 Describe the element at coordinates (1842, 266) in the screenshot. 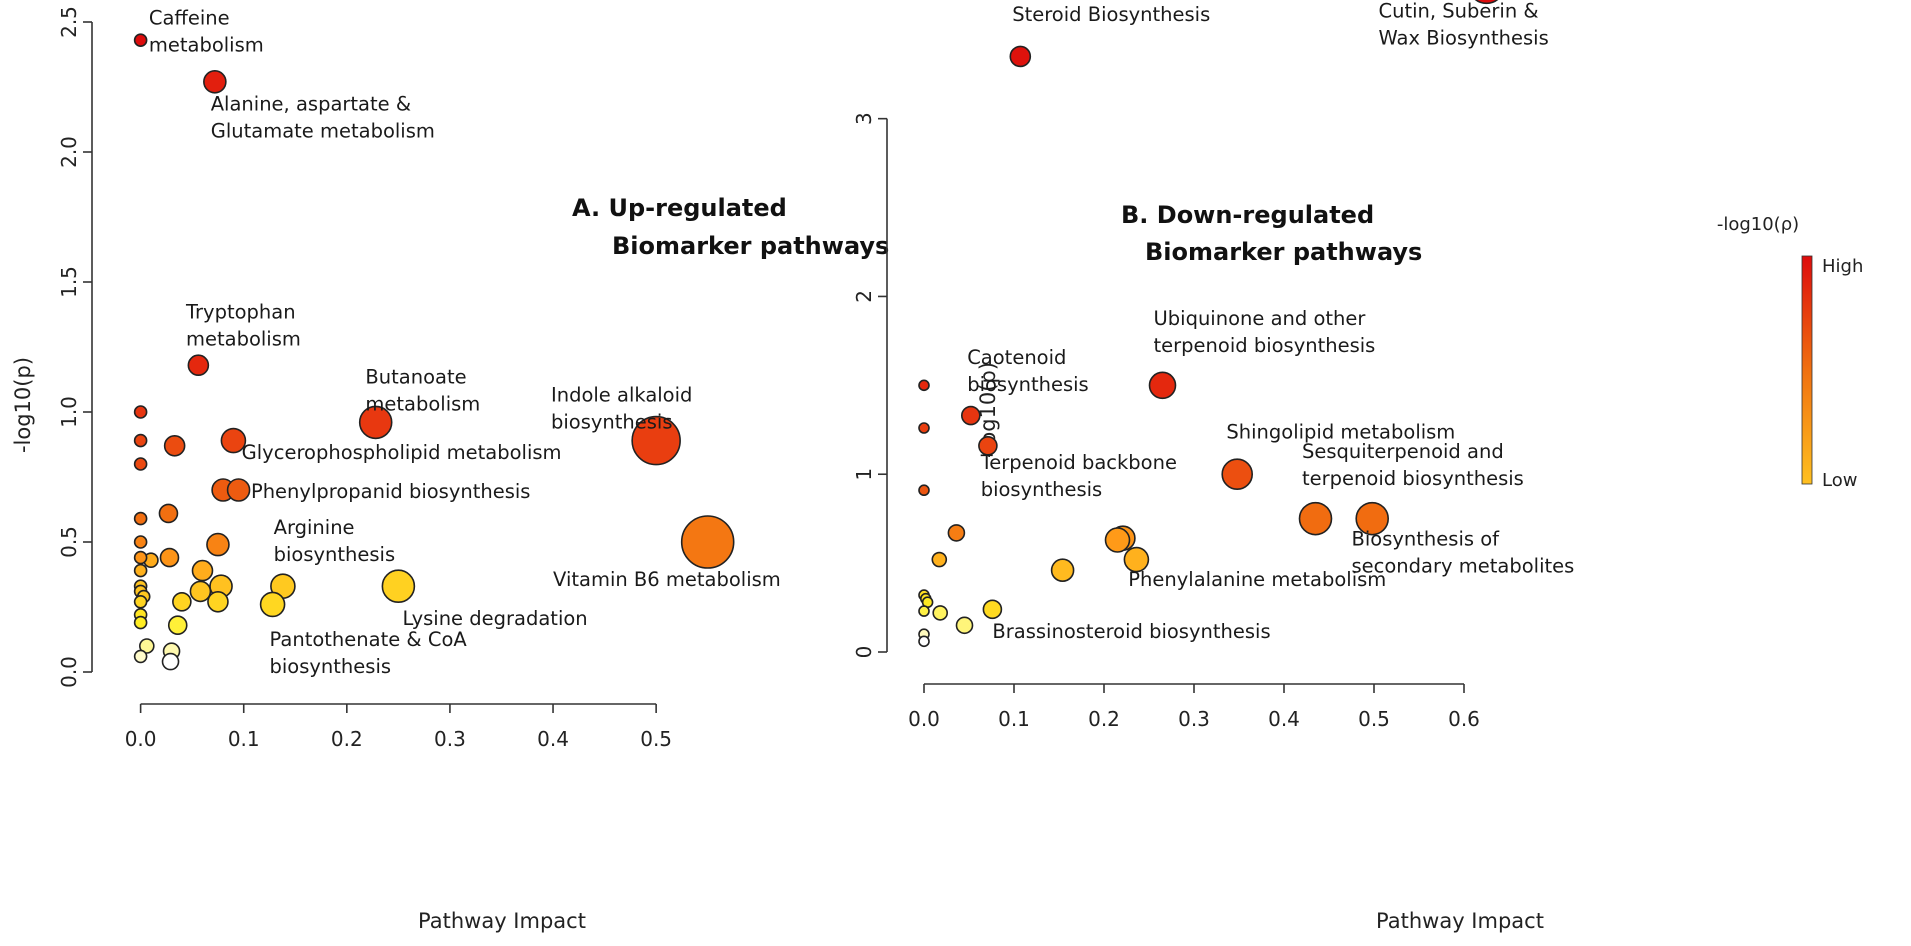

I see `legend-high-label: High` at that location.